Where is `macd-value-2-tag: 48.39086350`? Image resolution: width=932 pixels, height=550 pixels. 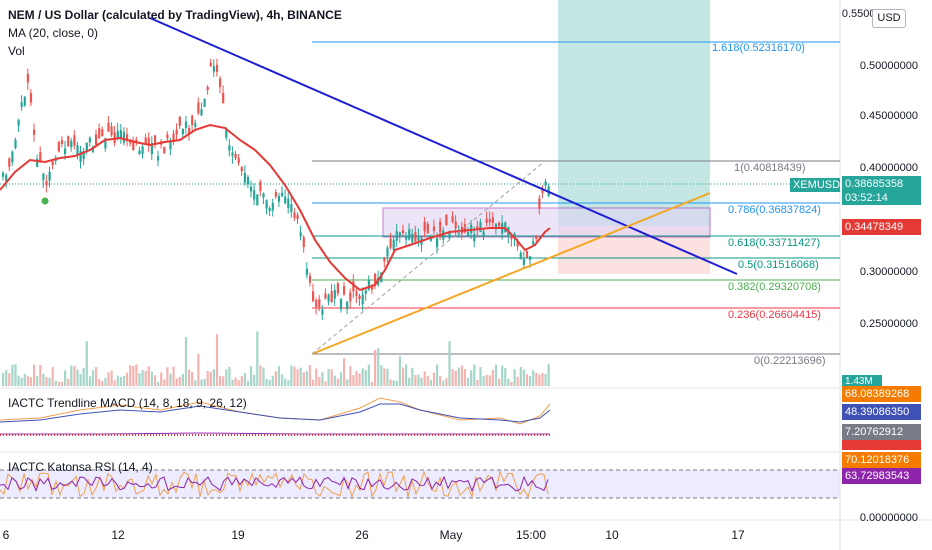
macd-value-2-tag: 48.39086350 is located at coordinates (877, 412).